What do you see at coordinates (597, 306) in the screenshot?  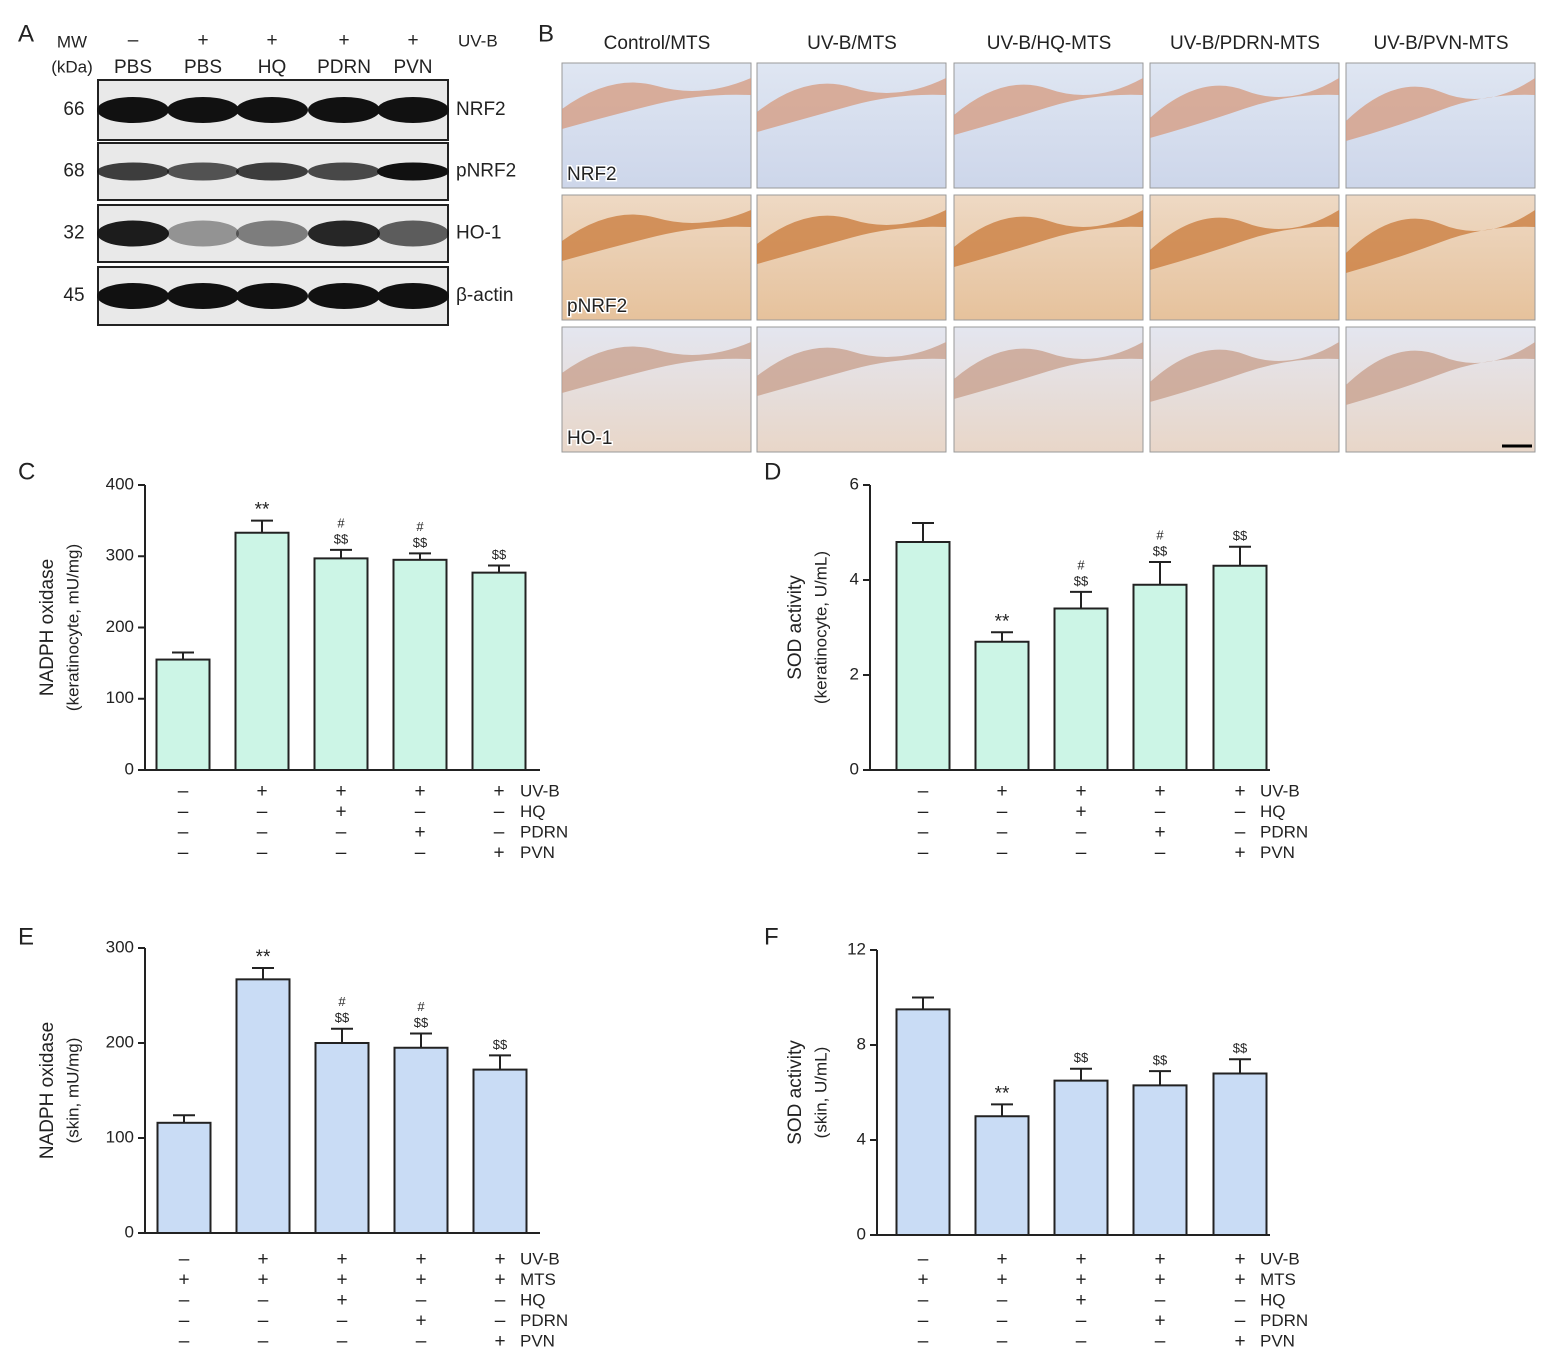 I see `row-label: pNRF2` at bounding box center [597, 306].